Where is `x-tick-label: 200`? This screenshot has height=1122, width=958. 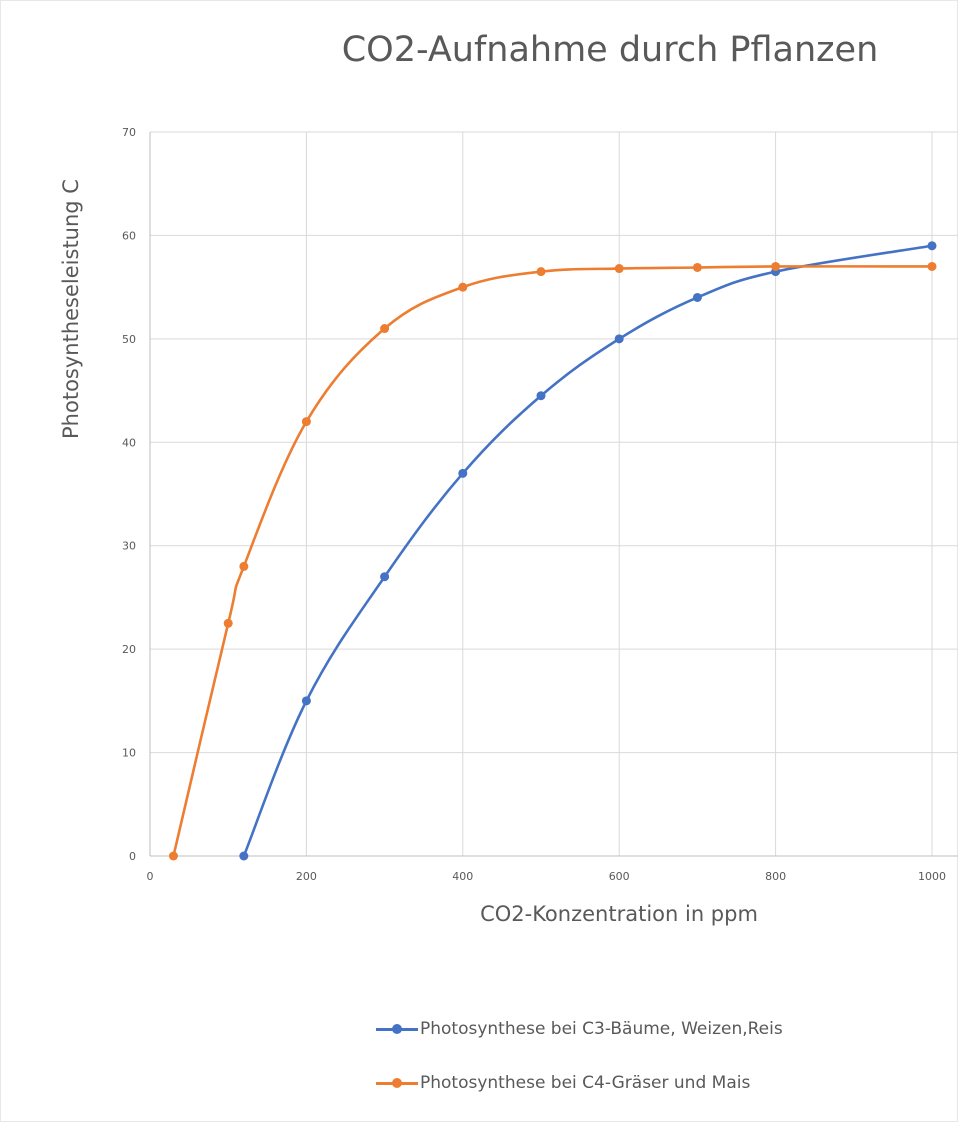 x-tick-label: 200 is located at coordinates (306, 876).